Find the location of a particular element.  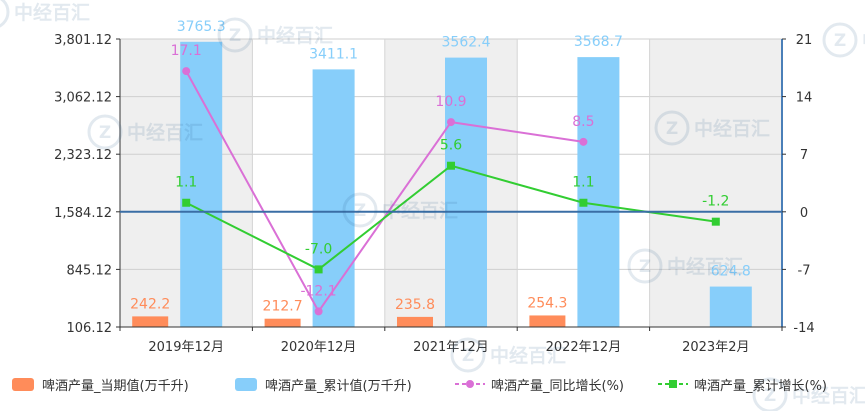

x-tick-label: 2023年2月 is located at coordinates (715, 347).